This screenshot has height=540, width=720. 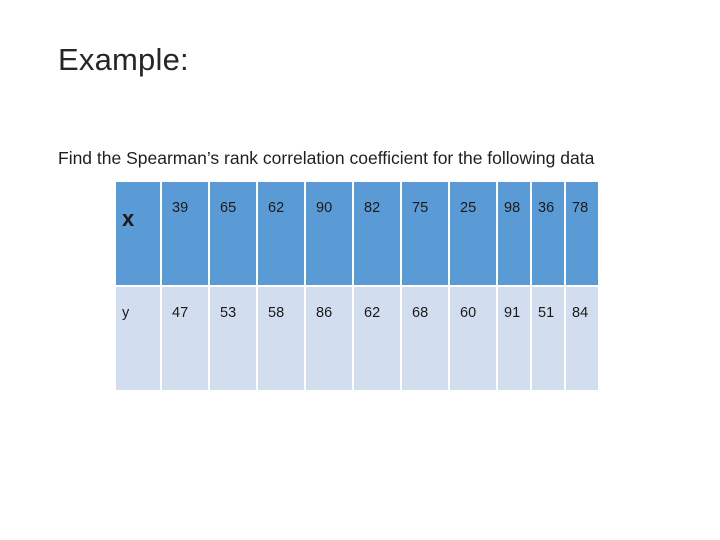 I want to click on table-cell: 91, so click(x=514, y=338).